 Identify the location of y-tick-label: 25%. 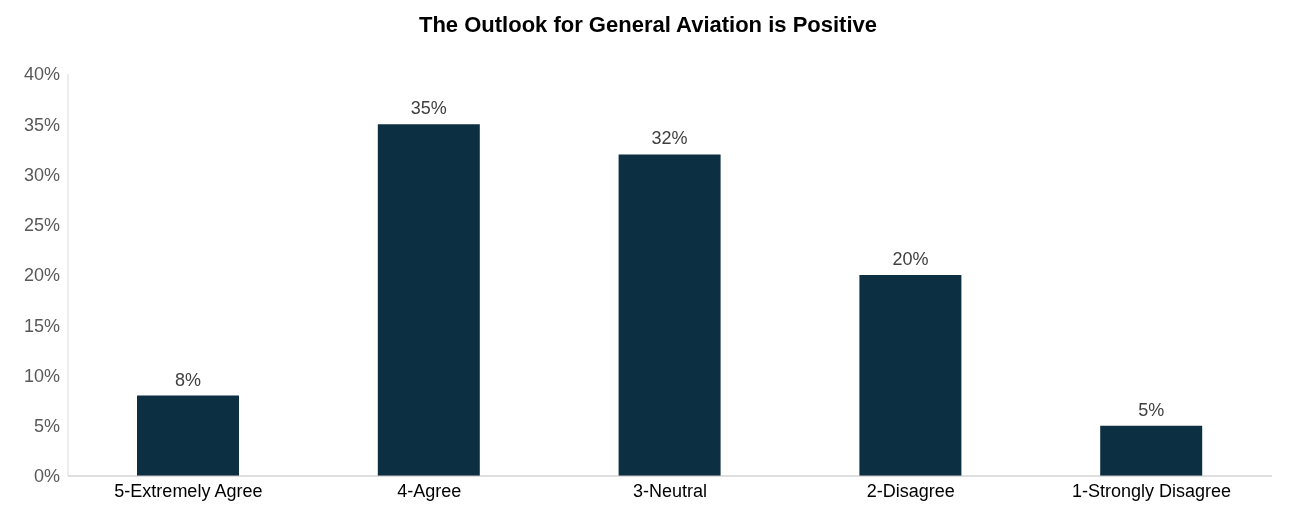
(41, 225).